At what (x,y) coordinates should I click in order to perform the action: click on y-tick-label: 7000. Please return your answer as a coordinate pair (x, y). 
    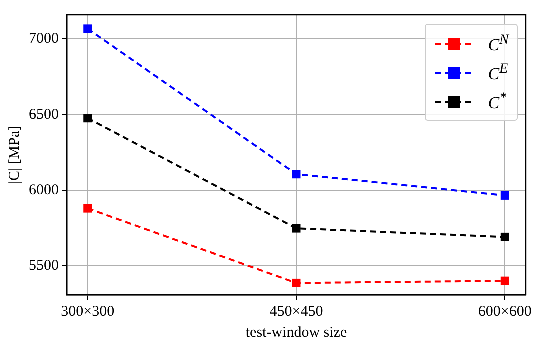
    Looking at the image, I should click on (44, 39).